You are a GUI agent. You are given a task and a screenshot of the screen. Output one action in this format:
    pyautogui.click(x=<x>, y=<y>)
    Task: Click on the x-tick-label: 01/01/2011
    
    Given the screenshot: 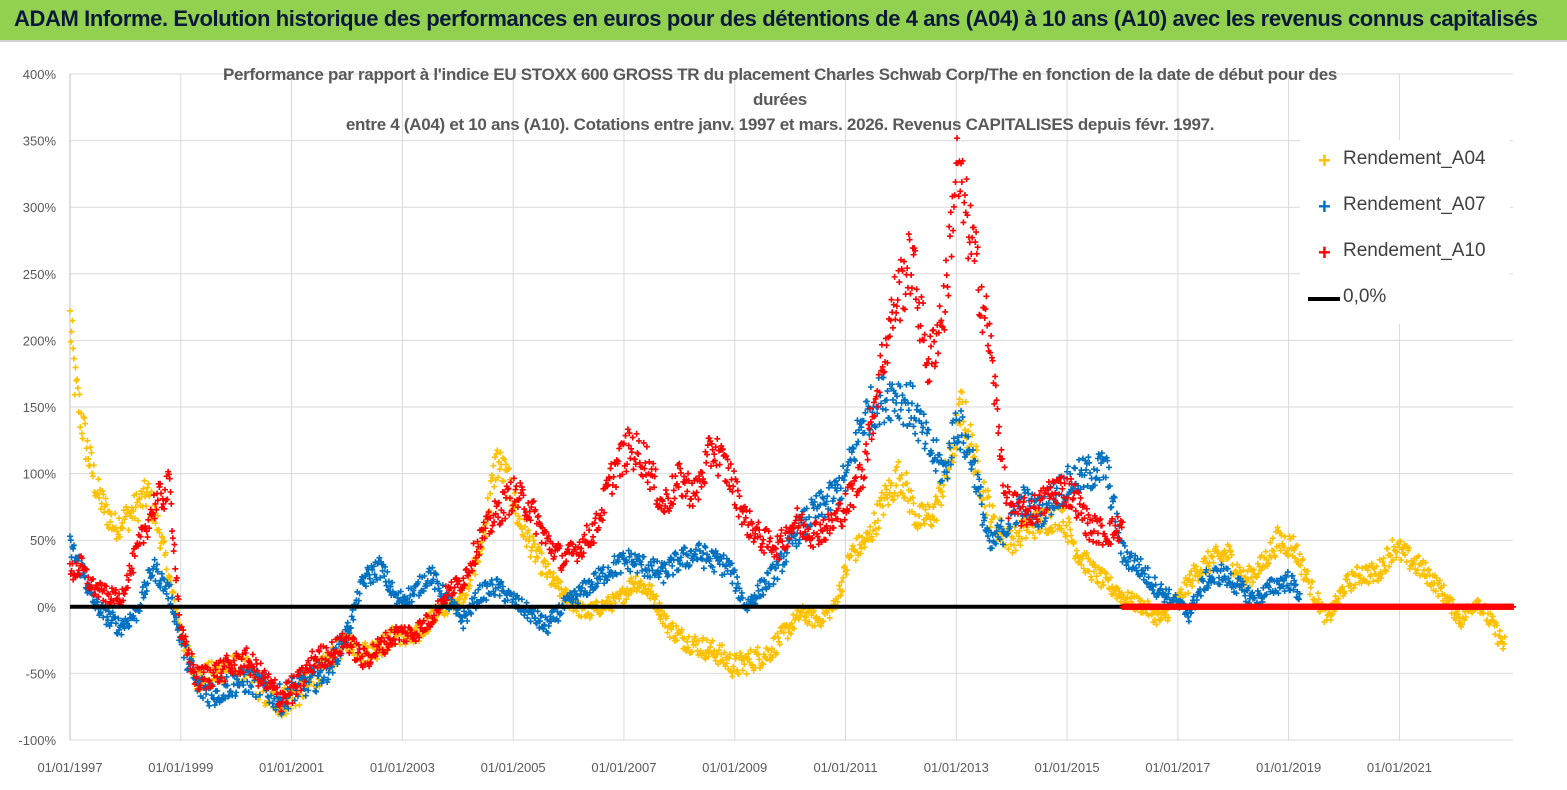 What is the action you would take?
    pyautogui.click(x=845, y=767)
    